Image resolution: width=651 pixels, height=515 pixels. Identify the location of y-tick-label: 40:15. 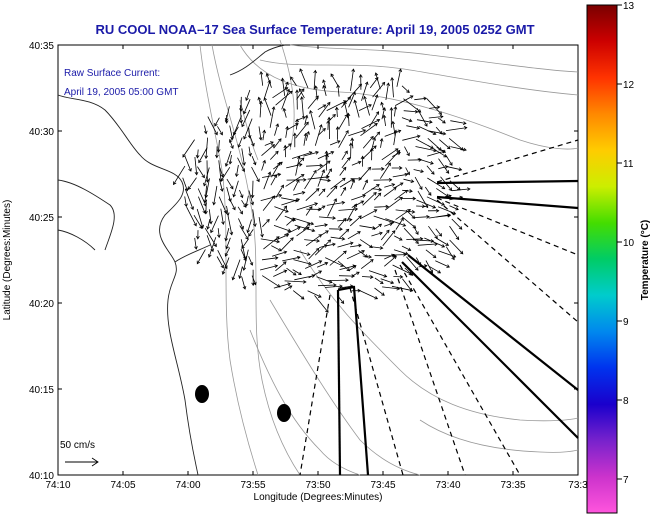
(41, 390).